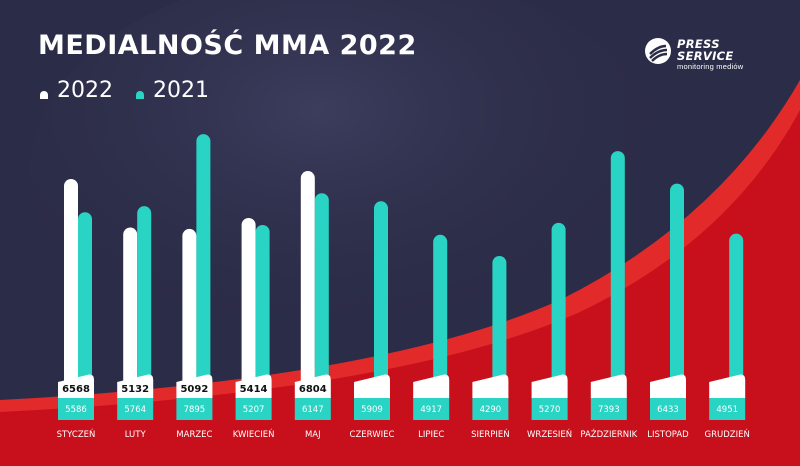 This screenshot has width=800, height=466. Describe the element at coordinates (698, 44) in the screenshot. I see `logo-word-press: PRESS` at that location.